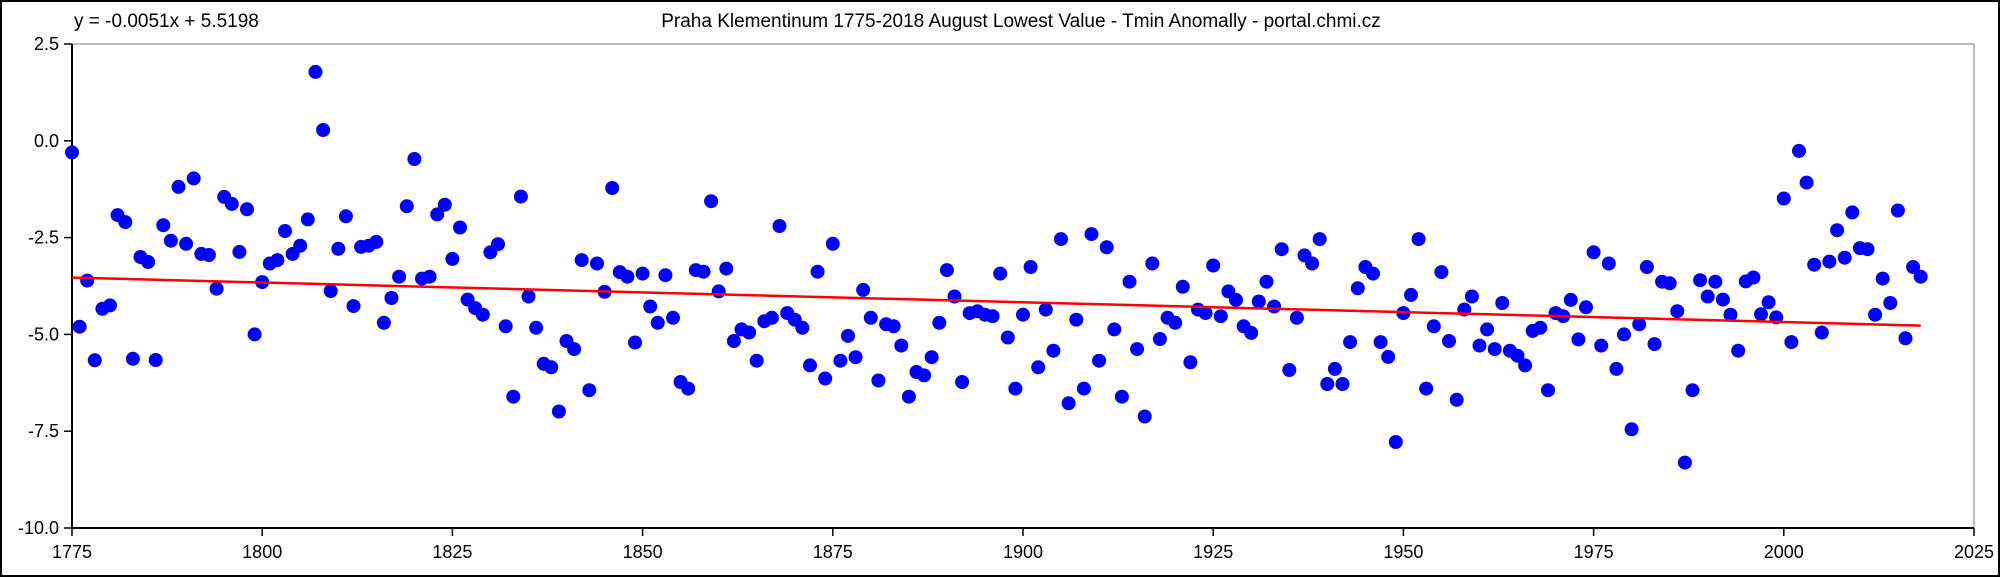 The image size is (2000, 577). What do you see at coordinates (996, 301) in the screenshot?
I see `trend-line` at bounding box center [996, 301].